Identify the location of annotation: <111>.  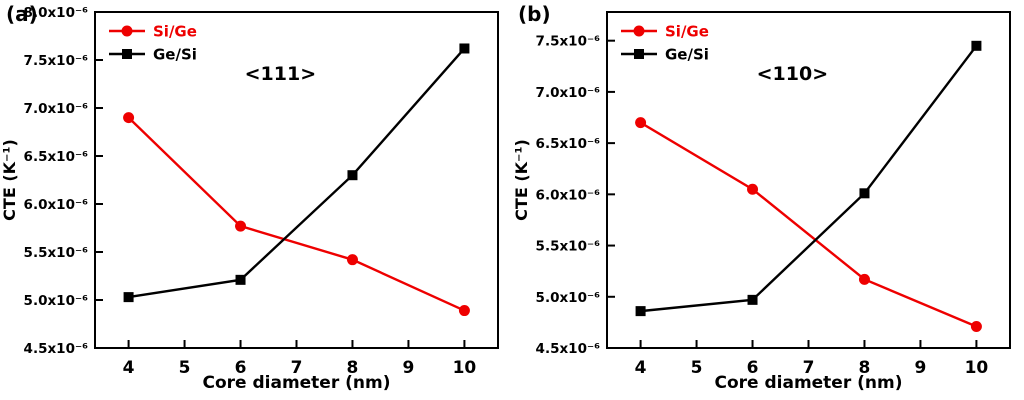
(281, 74).